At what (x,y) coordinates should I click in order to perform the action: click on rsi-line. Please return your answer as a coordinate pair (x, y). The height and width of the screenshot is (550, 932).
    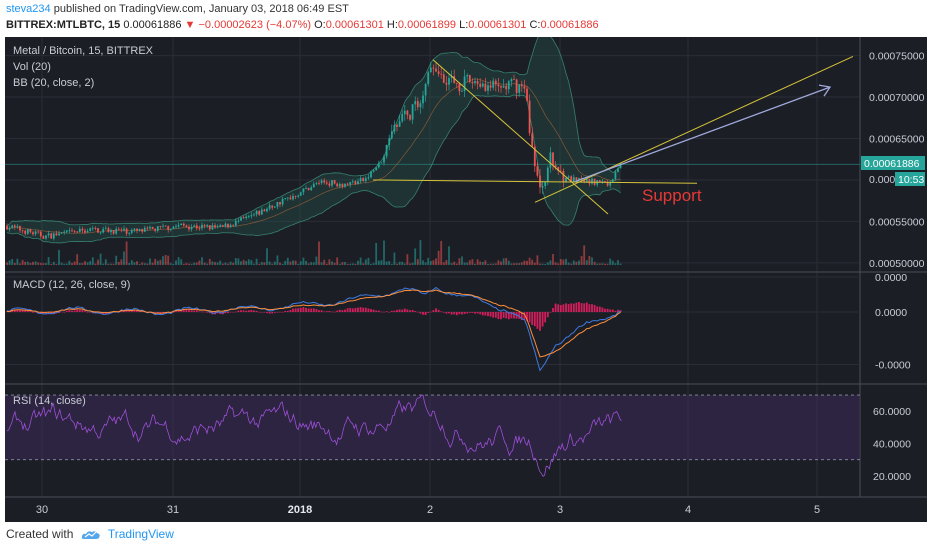
    Looking at the image, I should click on (314, 435).